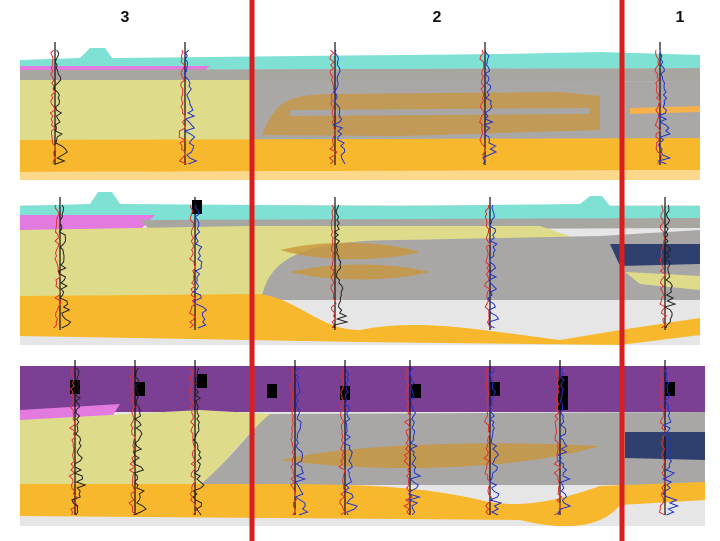 The width and height of the screenshot is (720, 541). Describe the element at coordinates (440, 112) in the screenshot. I see `layer-gray-stripe` at that location.